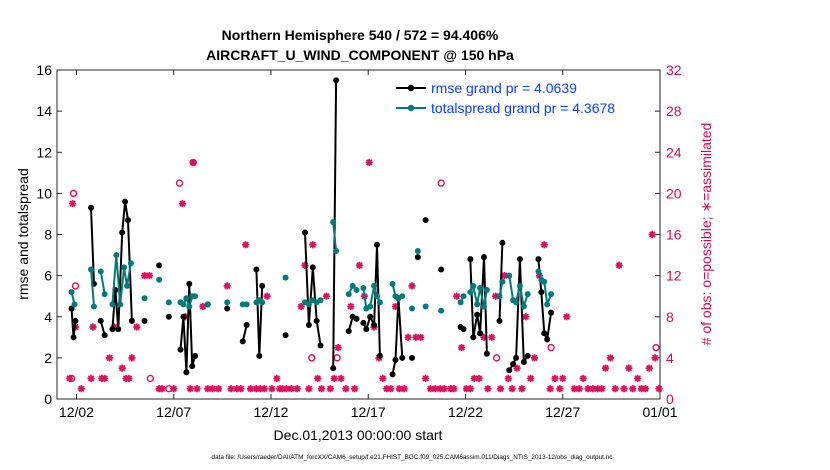 The image size is (830, 470). What do you see at coordinates (674, 70) in the screenshot?
I see `y-right-tick-label: 32` at bounding box center [674, 70].